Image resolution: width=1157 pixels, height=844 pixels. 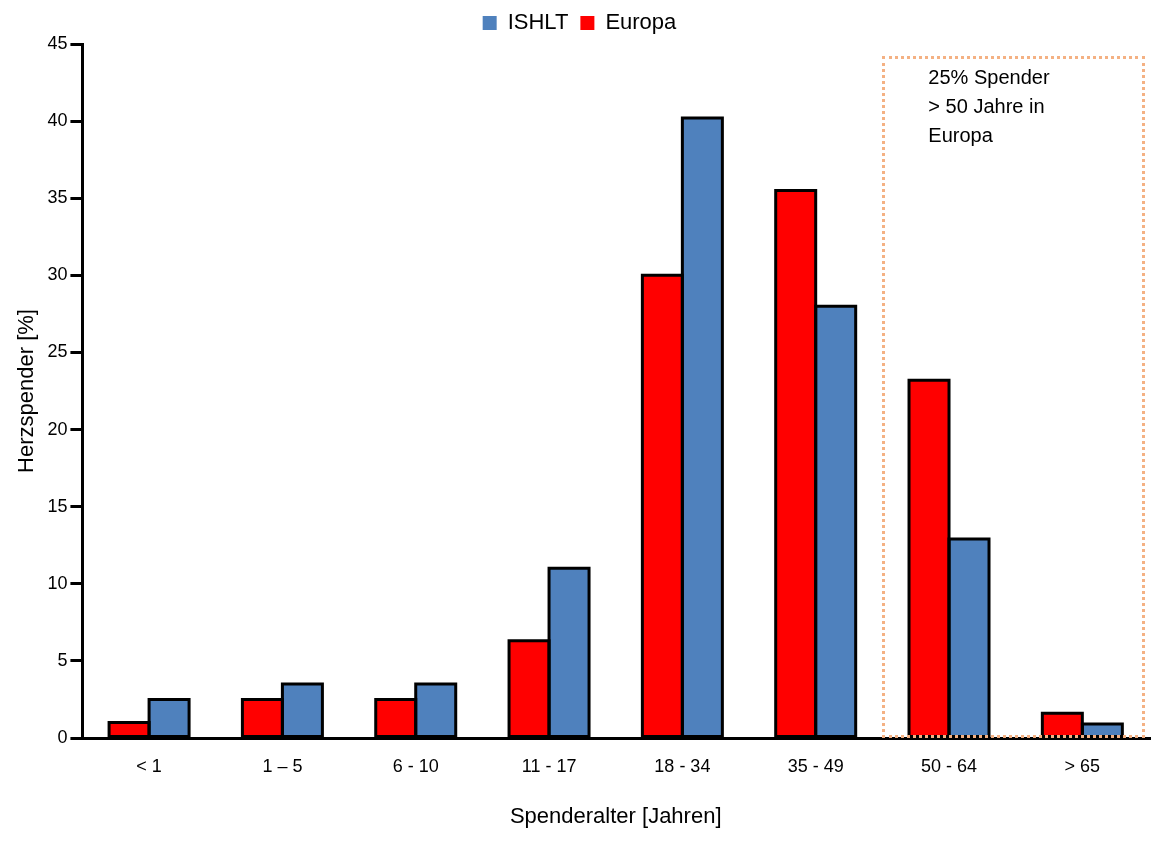 What do you see at coordinates (57, 120) in the screenshot?
I see `y-tick-label: 40` at bounding box center [57, 120].